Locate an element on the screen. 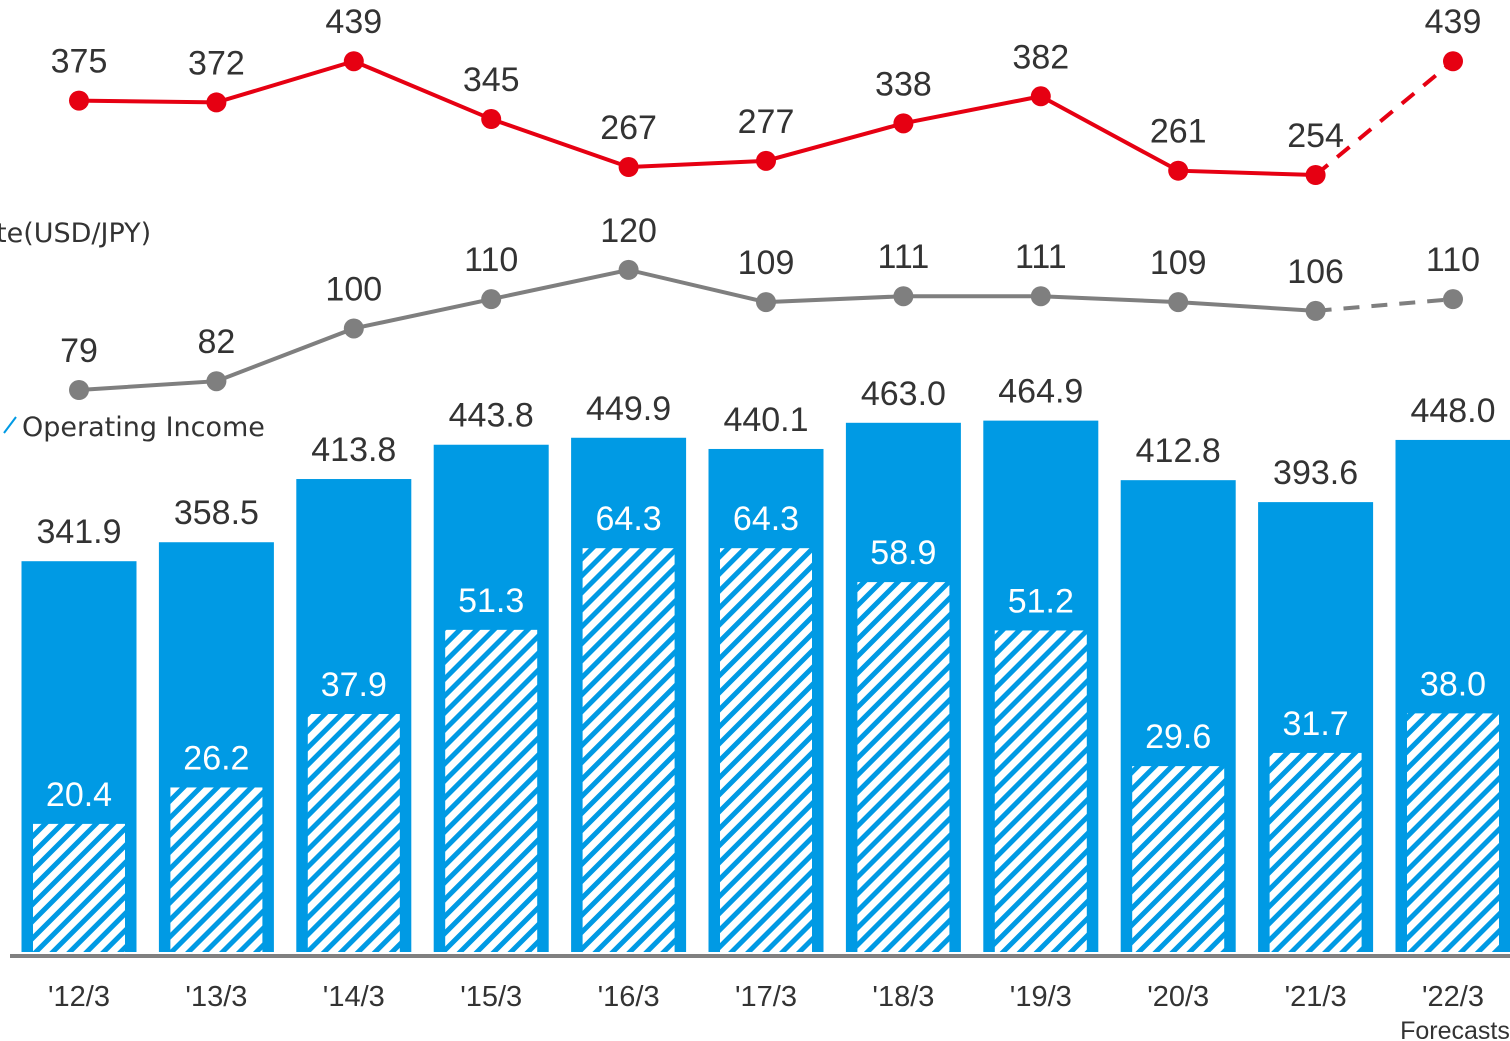  legend-operating-income: Operating Income is located at coordinates (134, 427).